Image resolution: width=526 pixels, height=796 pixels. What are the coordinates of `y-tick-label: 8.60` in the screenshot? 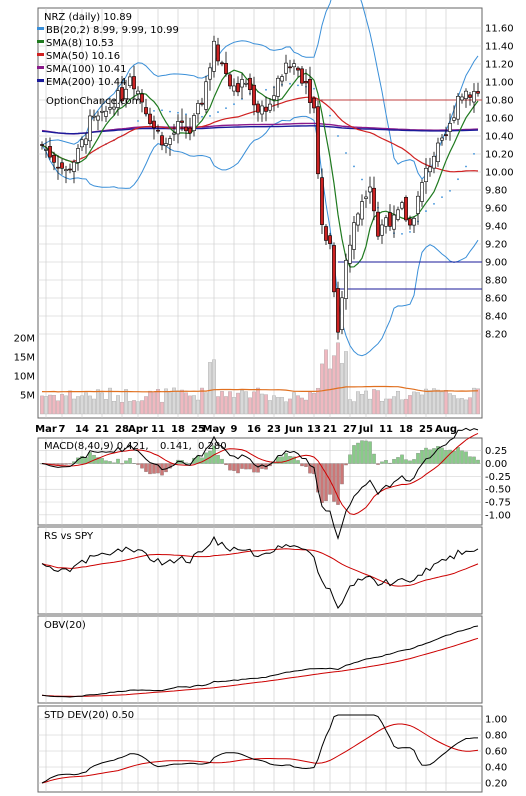 It's located at (496, 299).